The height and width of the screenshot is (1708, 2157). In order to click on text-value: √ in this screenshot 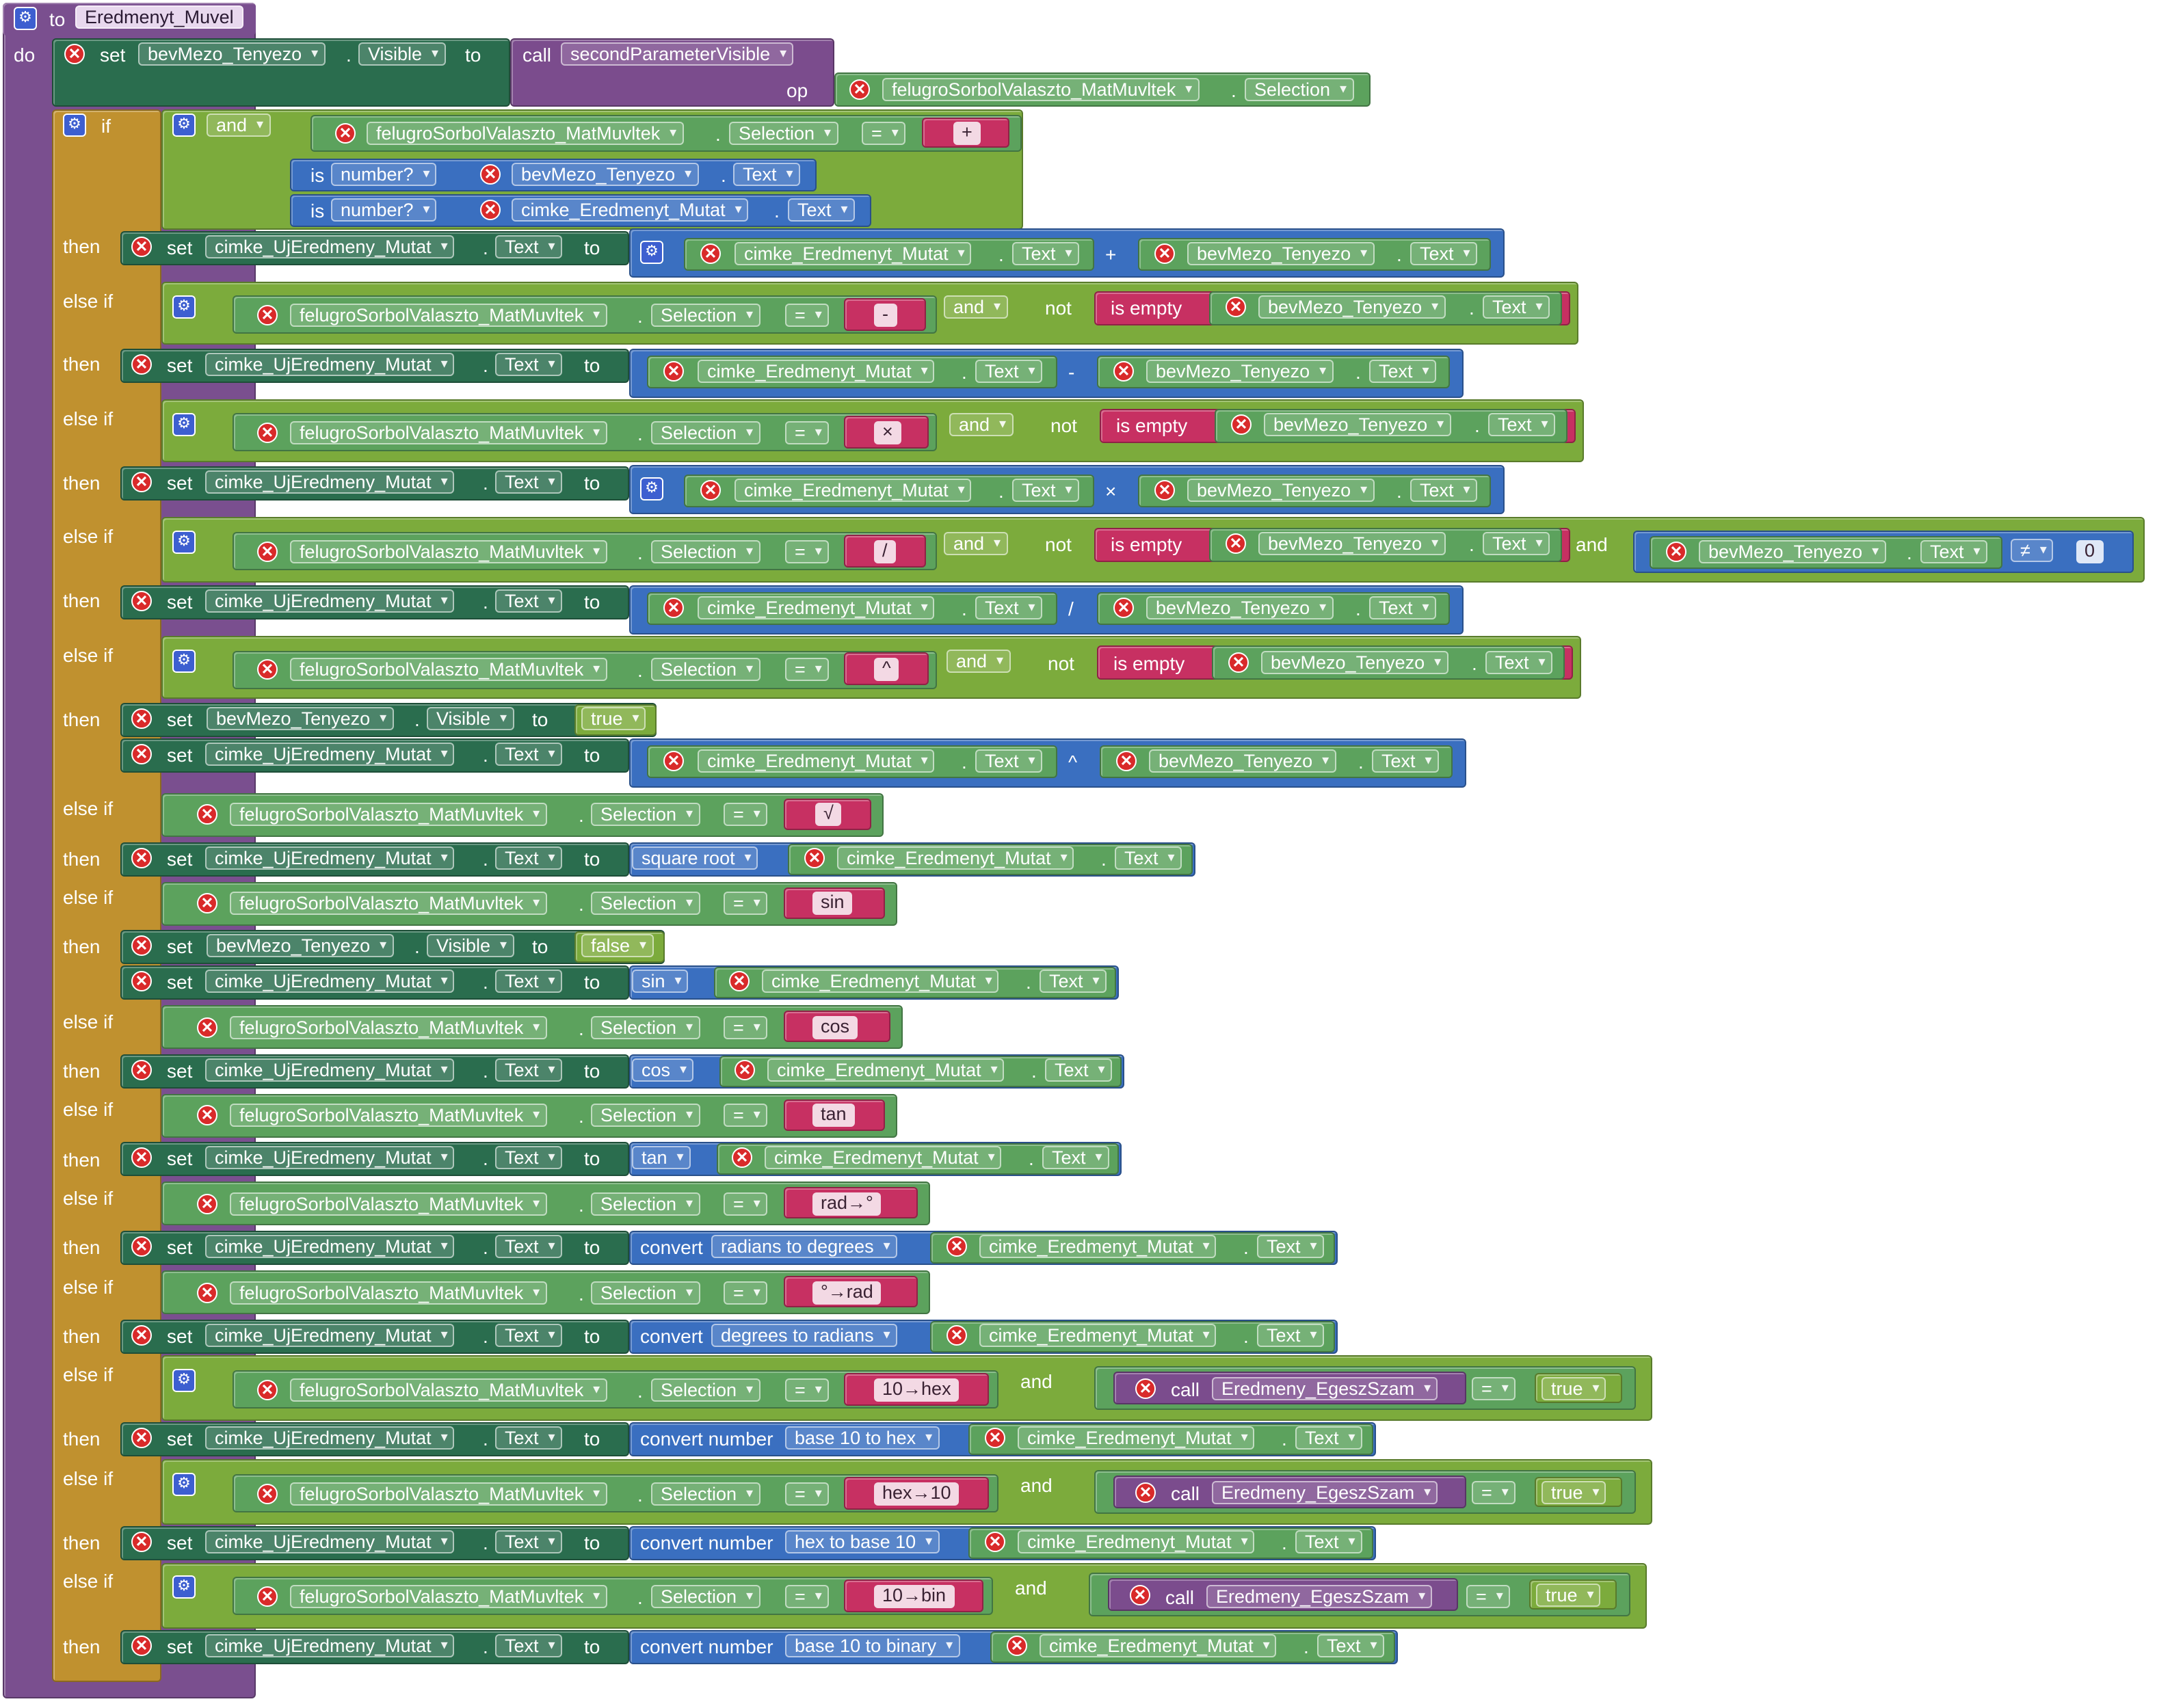, I will do `click(829, 814)`.